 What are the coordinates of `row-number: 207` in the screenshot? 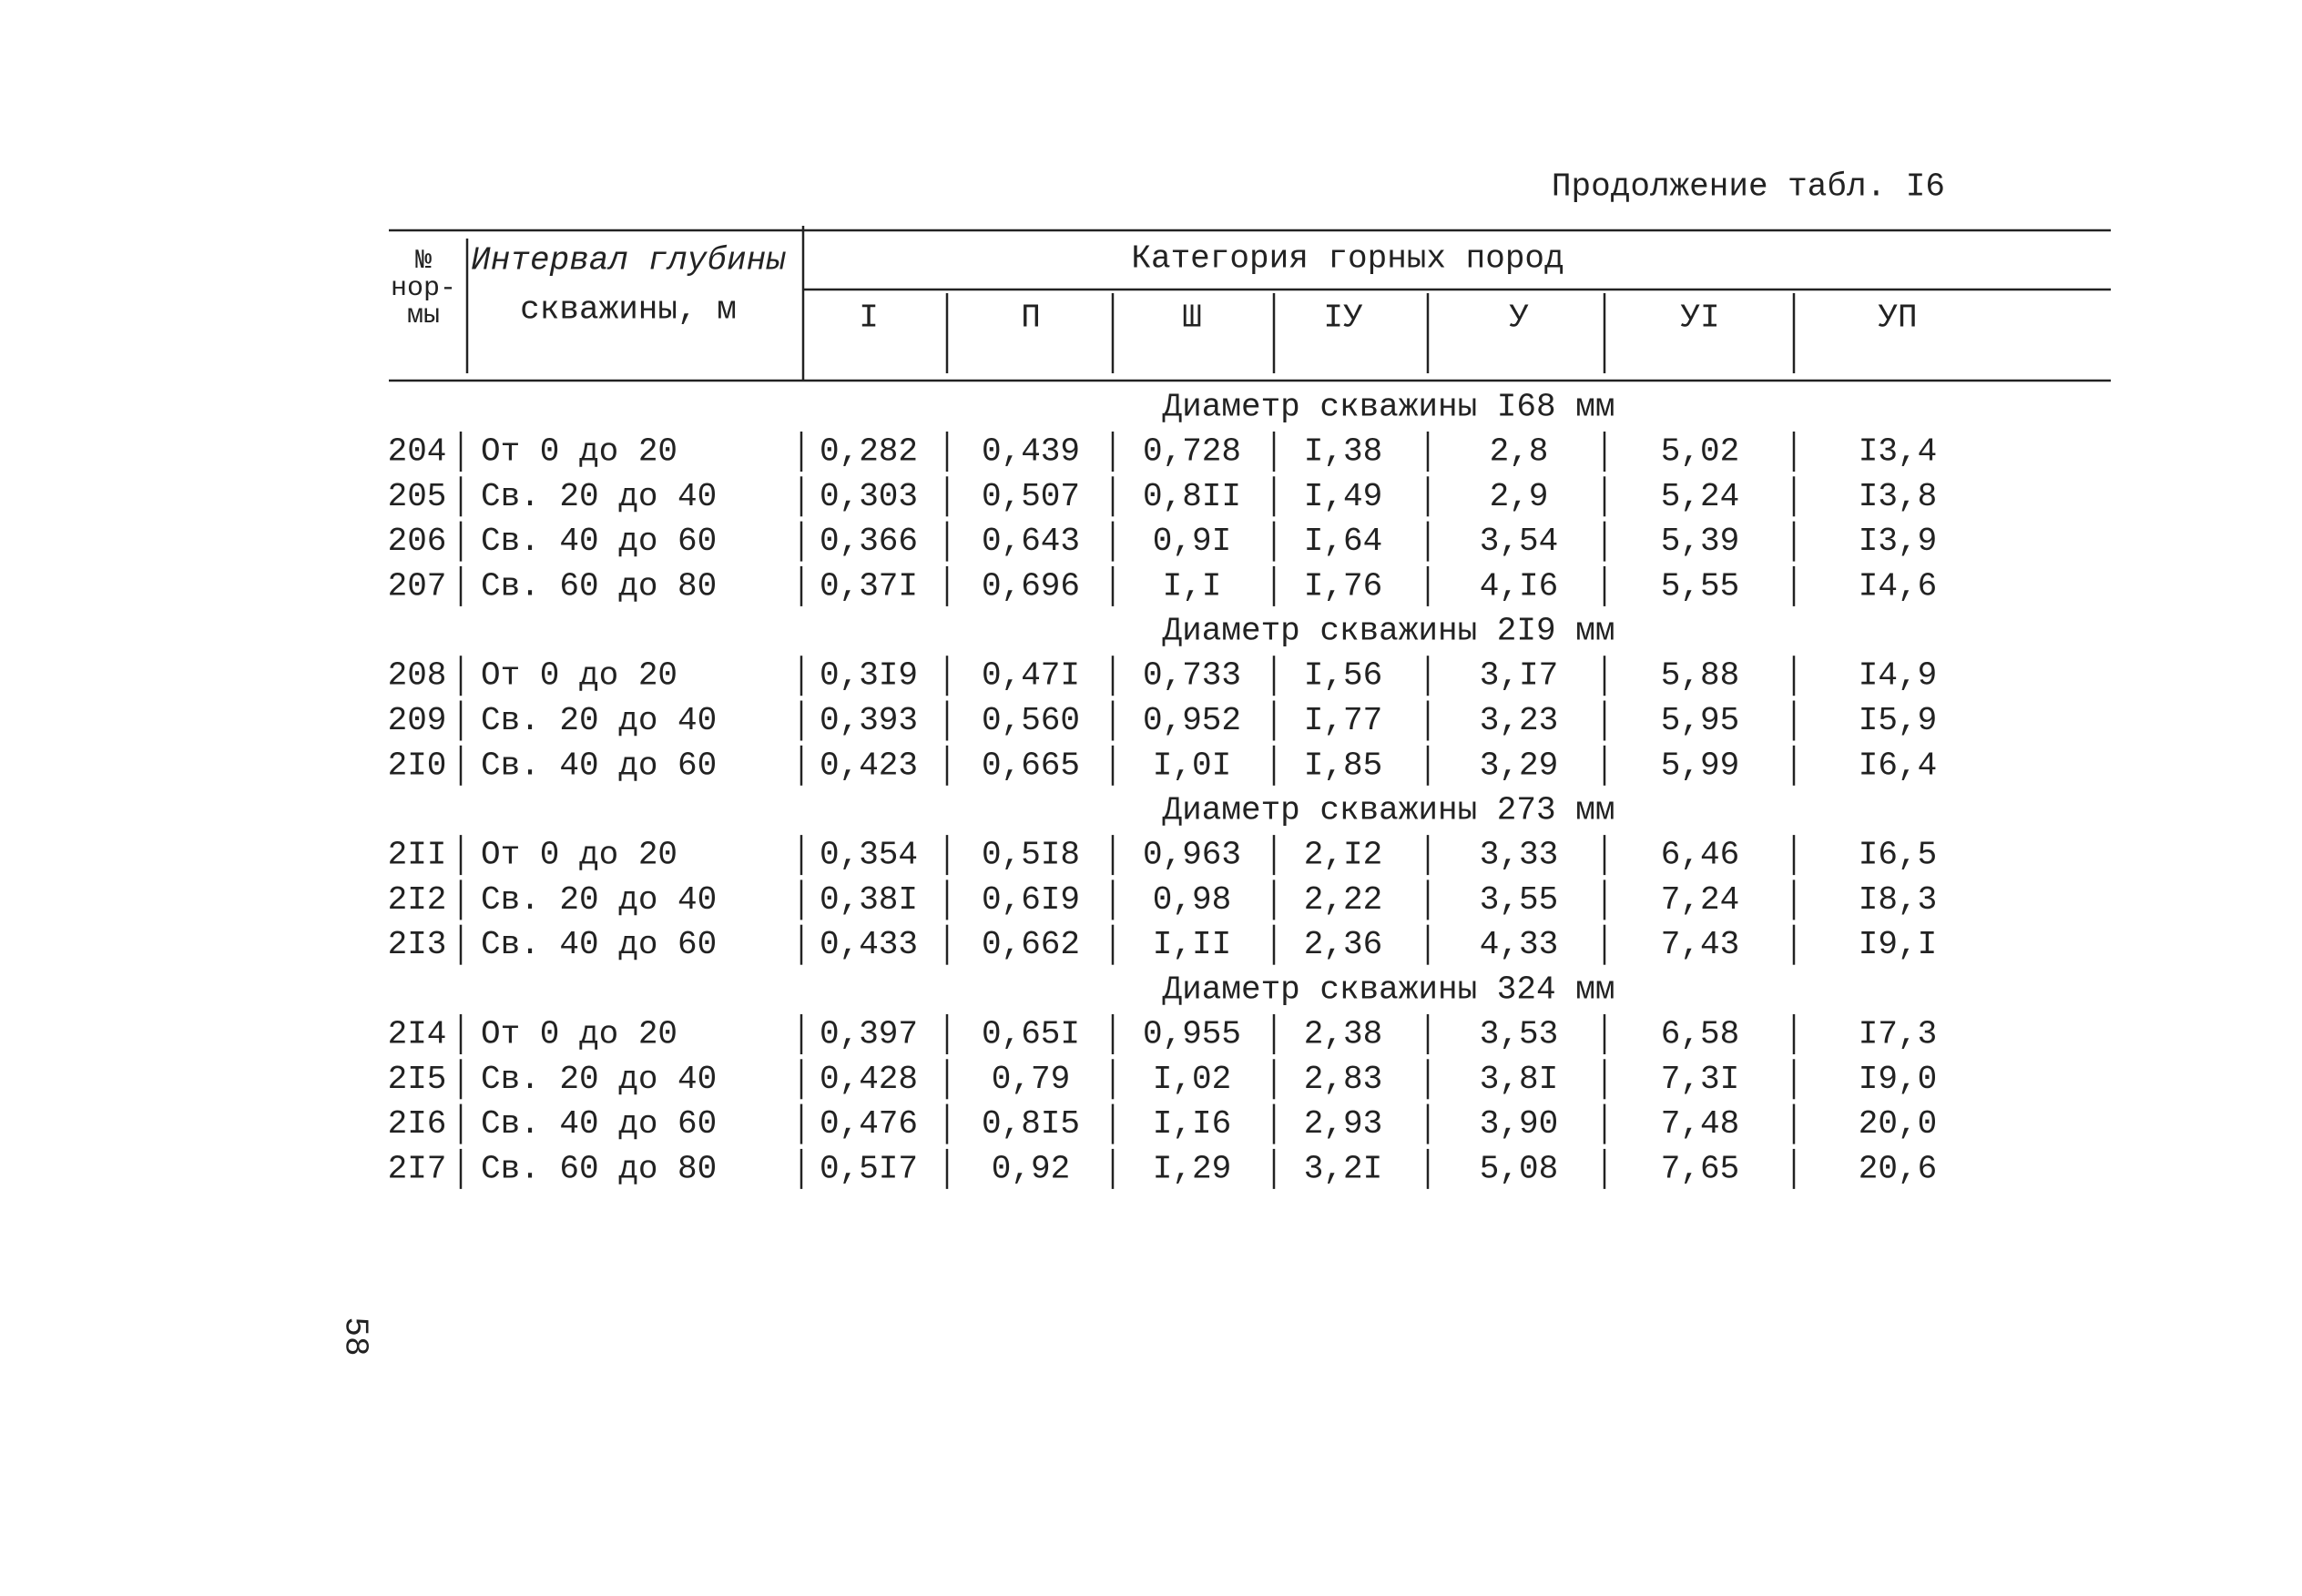 It's located at (418, 586).